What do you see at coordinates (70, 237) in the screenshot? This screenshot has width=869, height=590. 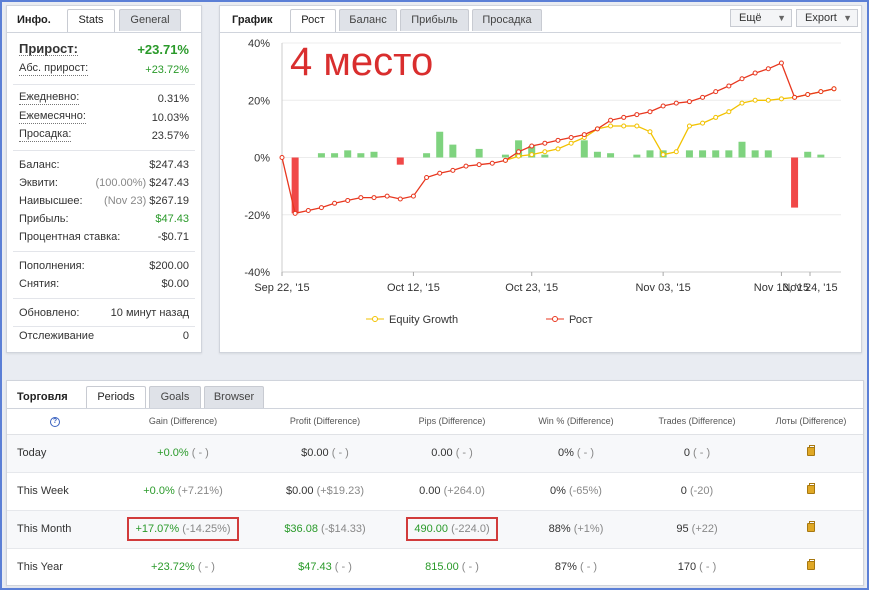 I see `interest-label: Процентная ставка:` at bounding box center [70, 237].